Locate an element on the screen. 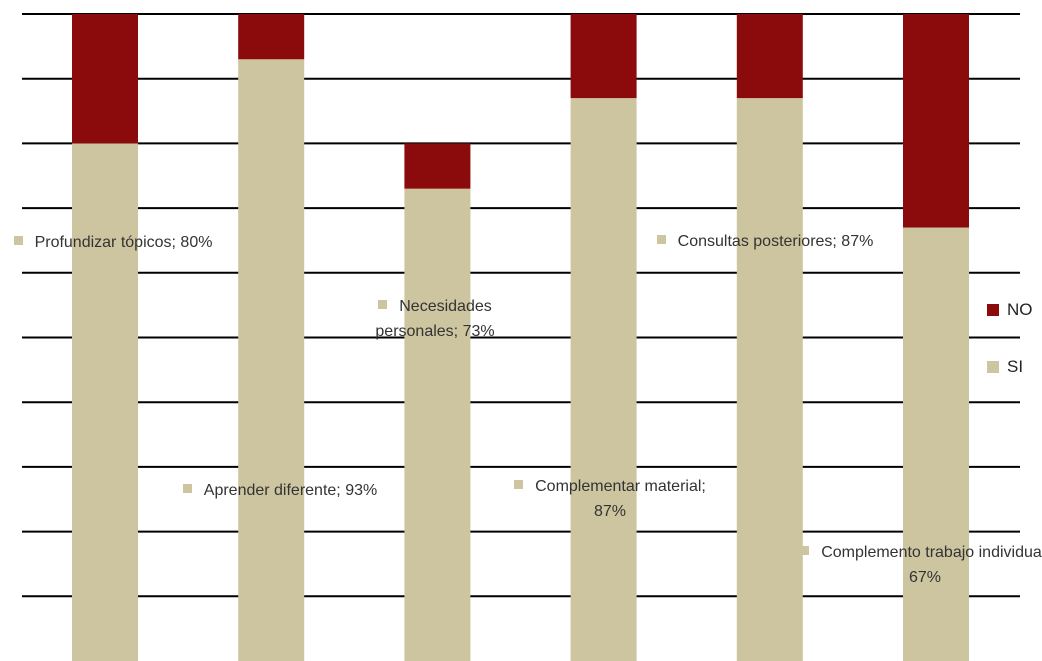 The height and width of the screenshot is (661, 1042). data-label-text: Aprender diferente; 93% is located at coordinates (290, 490).